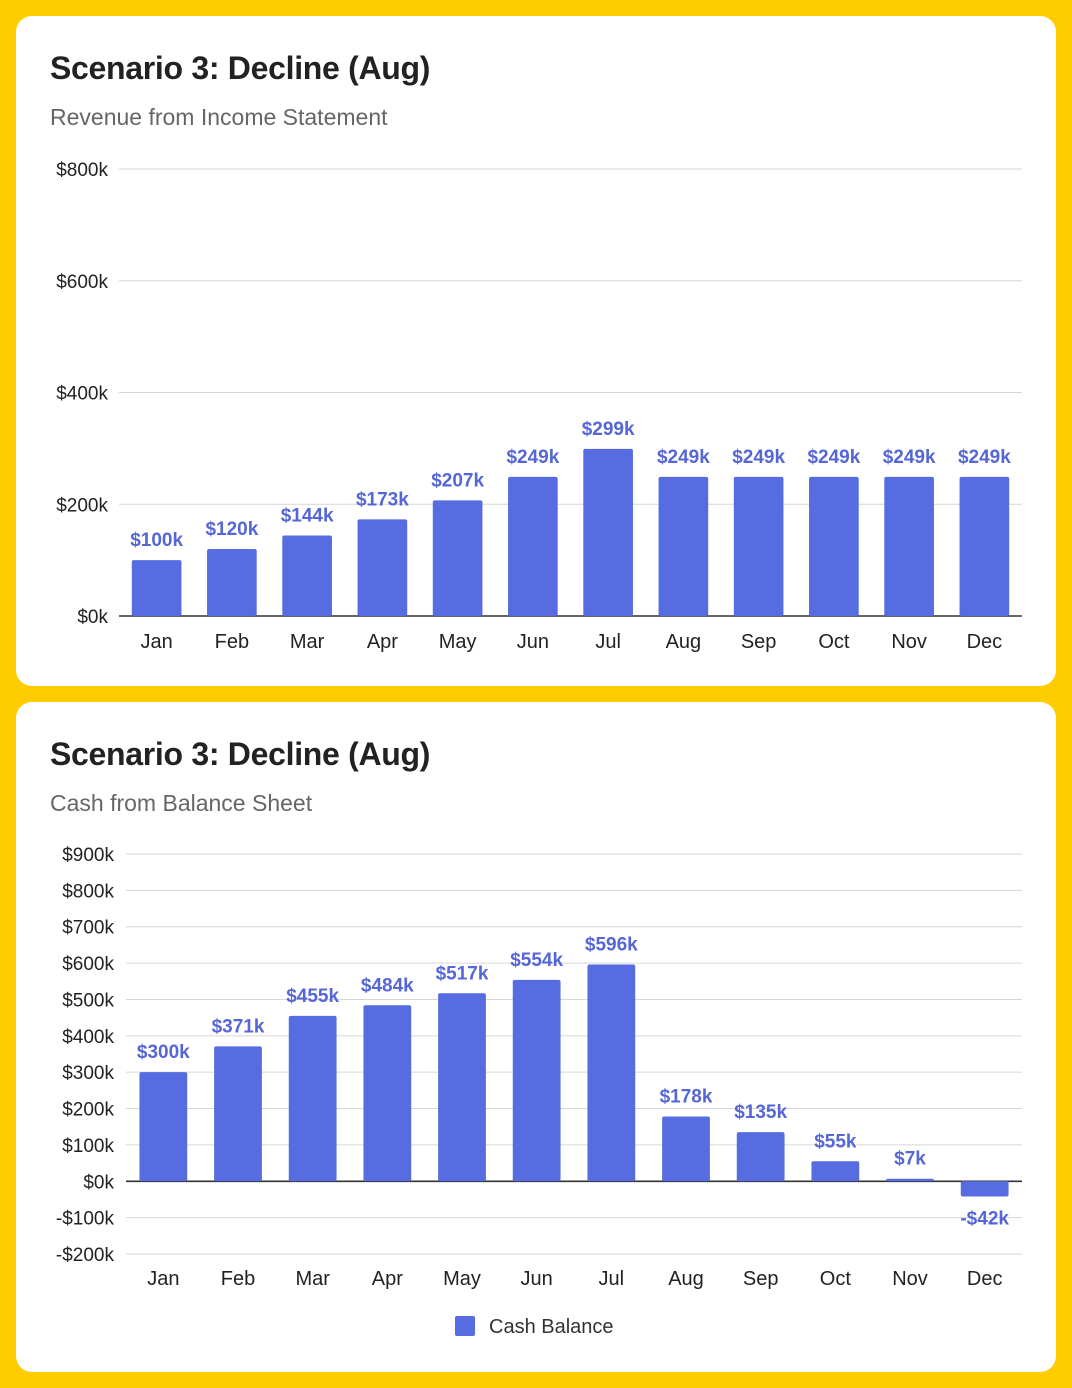 The height and width of the screenshot is (1388, 1072). Describe the element at coordinates (686, 1097) in the screenshot. I see `data-label: $178k` at that location.